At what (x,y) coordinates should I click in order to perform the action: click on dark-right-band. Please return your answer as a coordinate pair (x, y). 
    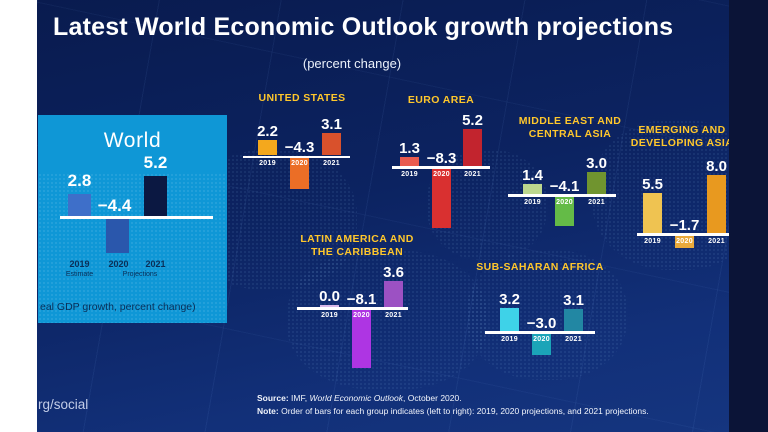
    Looking at the image, I should click on (748, 216).